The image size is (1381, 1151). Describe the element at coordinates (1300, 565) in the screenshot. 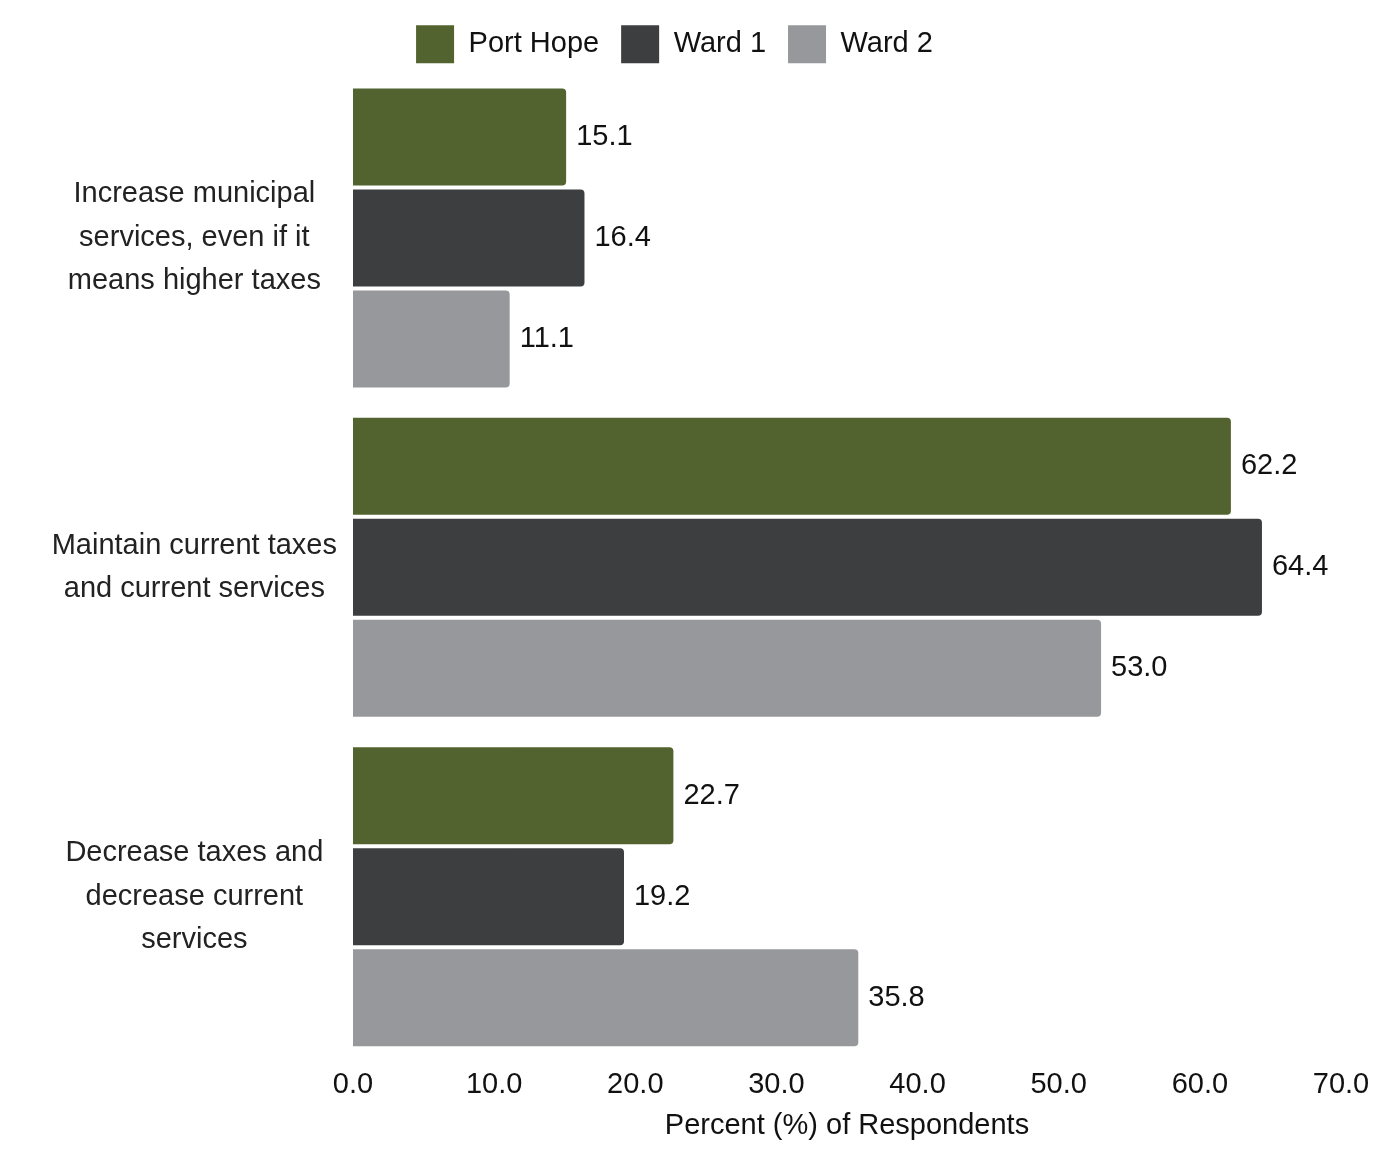

I see `data-label: 64.4` at that location.